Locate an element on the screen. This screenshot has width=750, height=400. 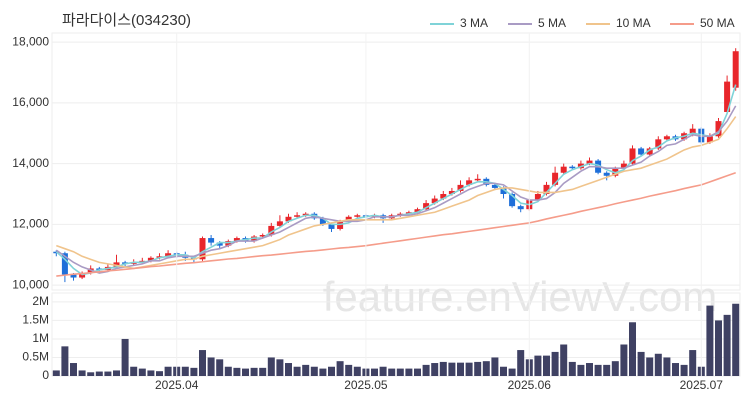
x-tick-label: 2025.06 is located at coordinates (530, 385).